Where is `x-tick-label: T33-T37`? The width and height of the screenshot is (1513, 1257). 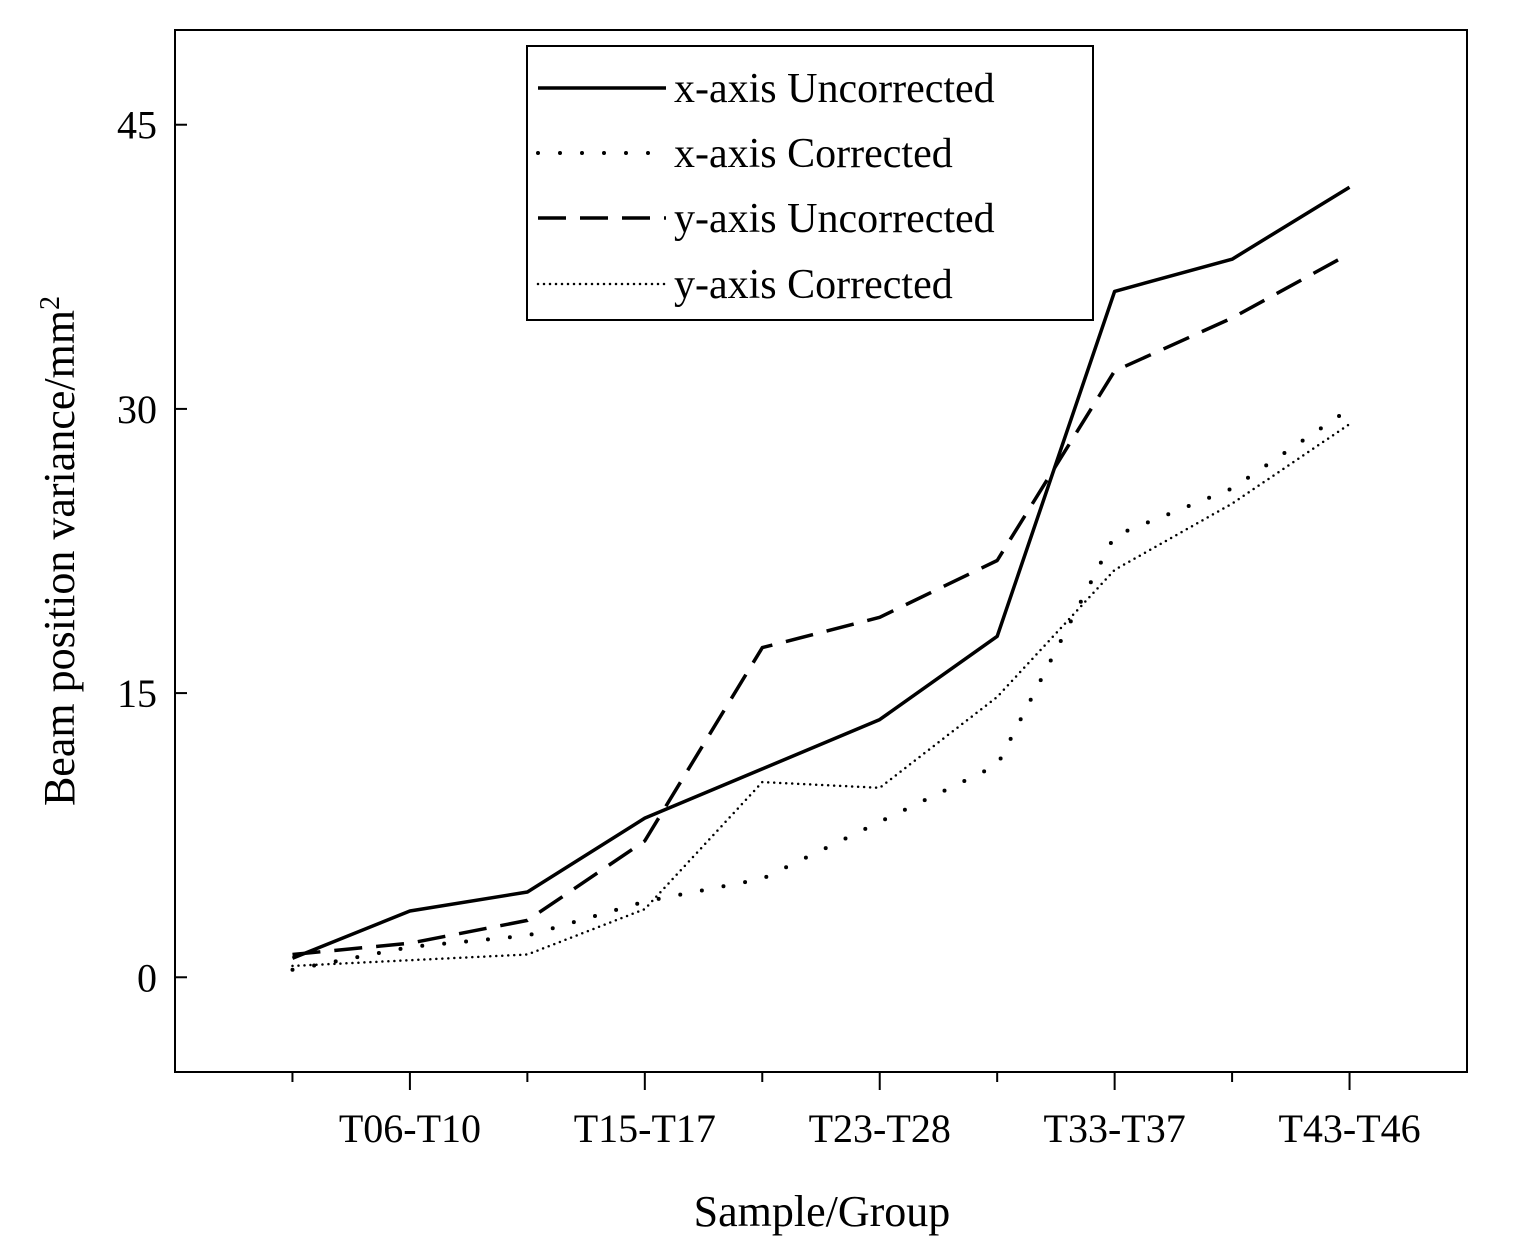
x-tick-label: T33-T37 is located at coordinates (1115, 1128).